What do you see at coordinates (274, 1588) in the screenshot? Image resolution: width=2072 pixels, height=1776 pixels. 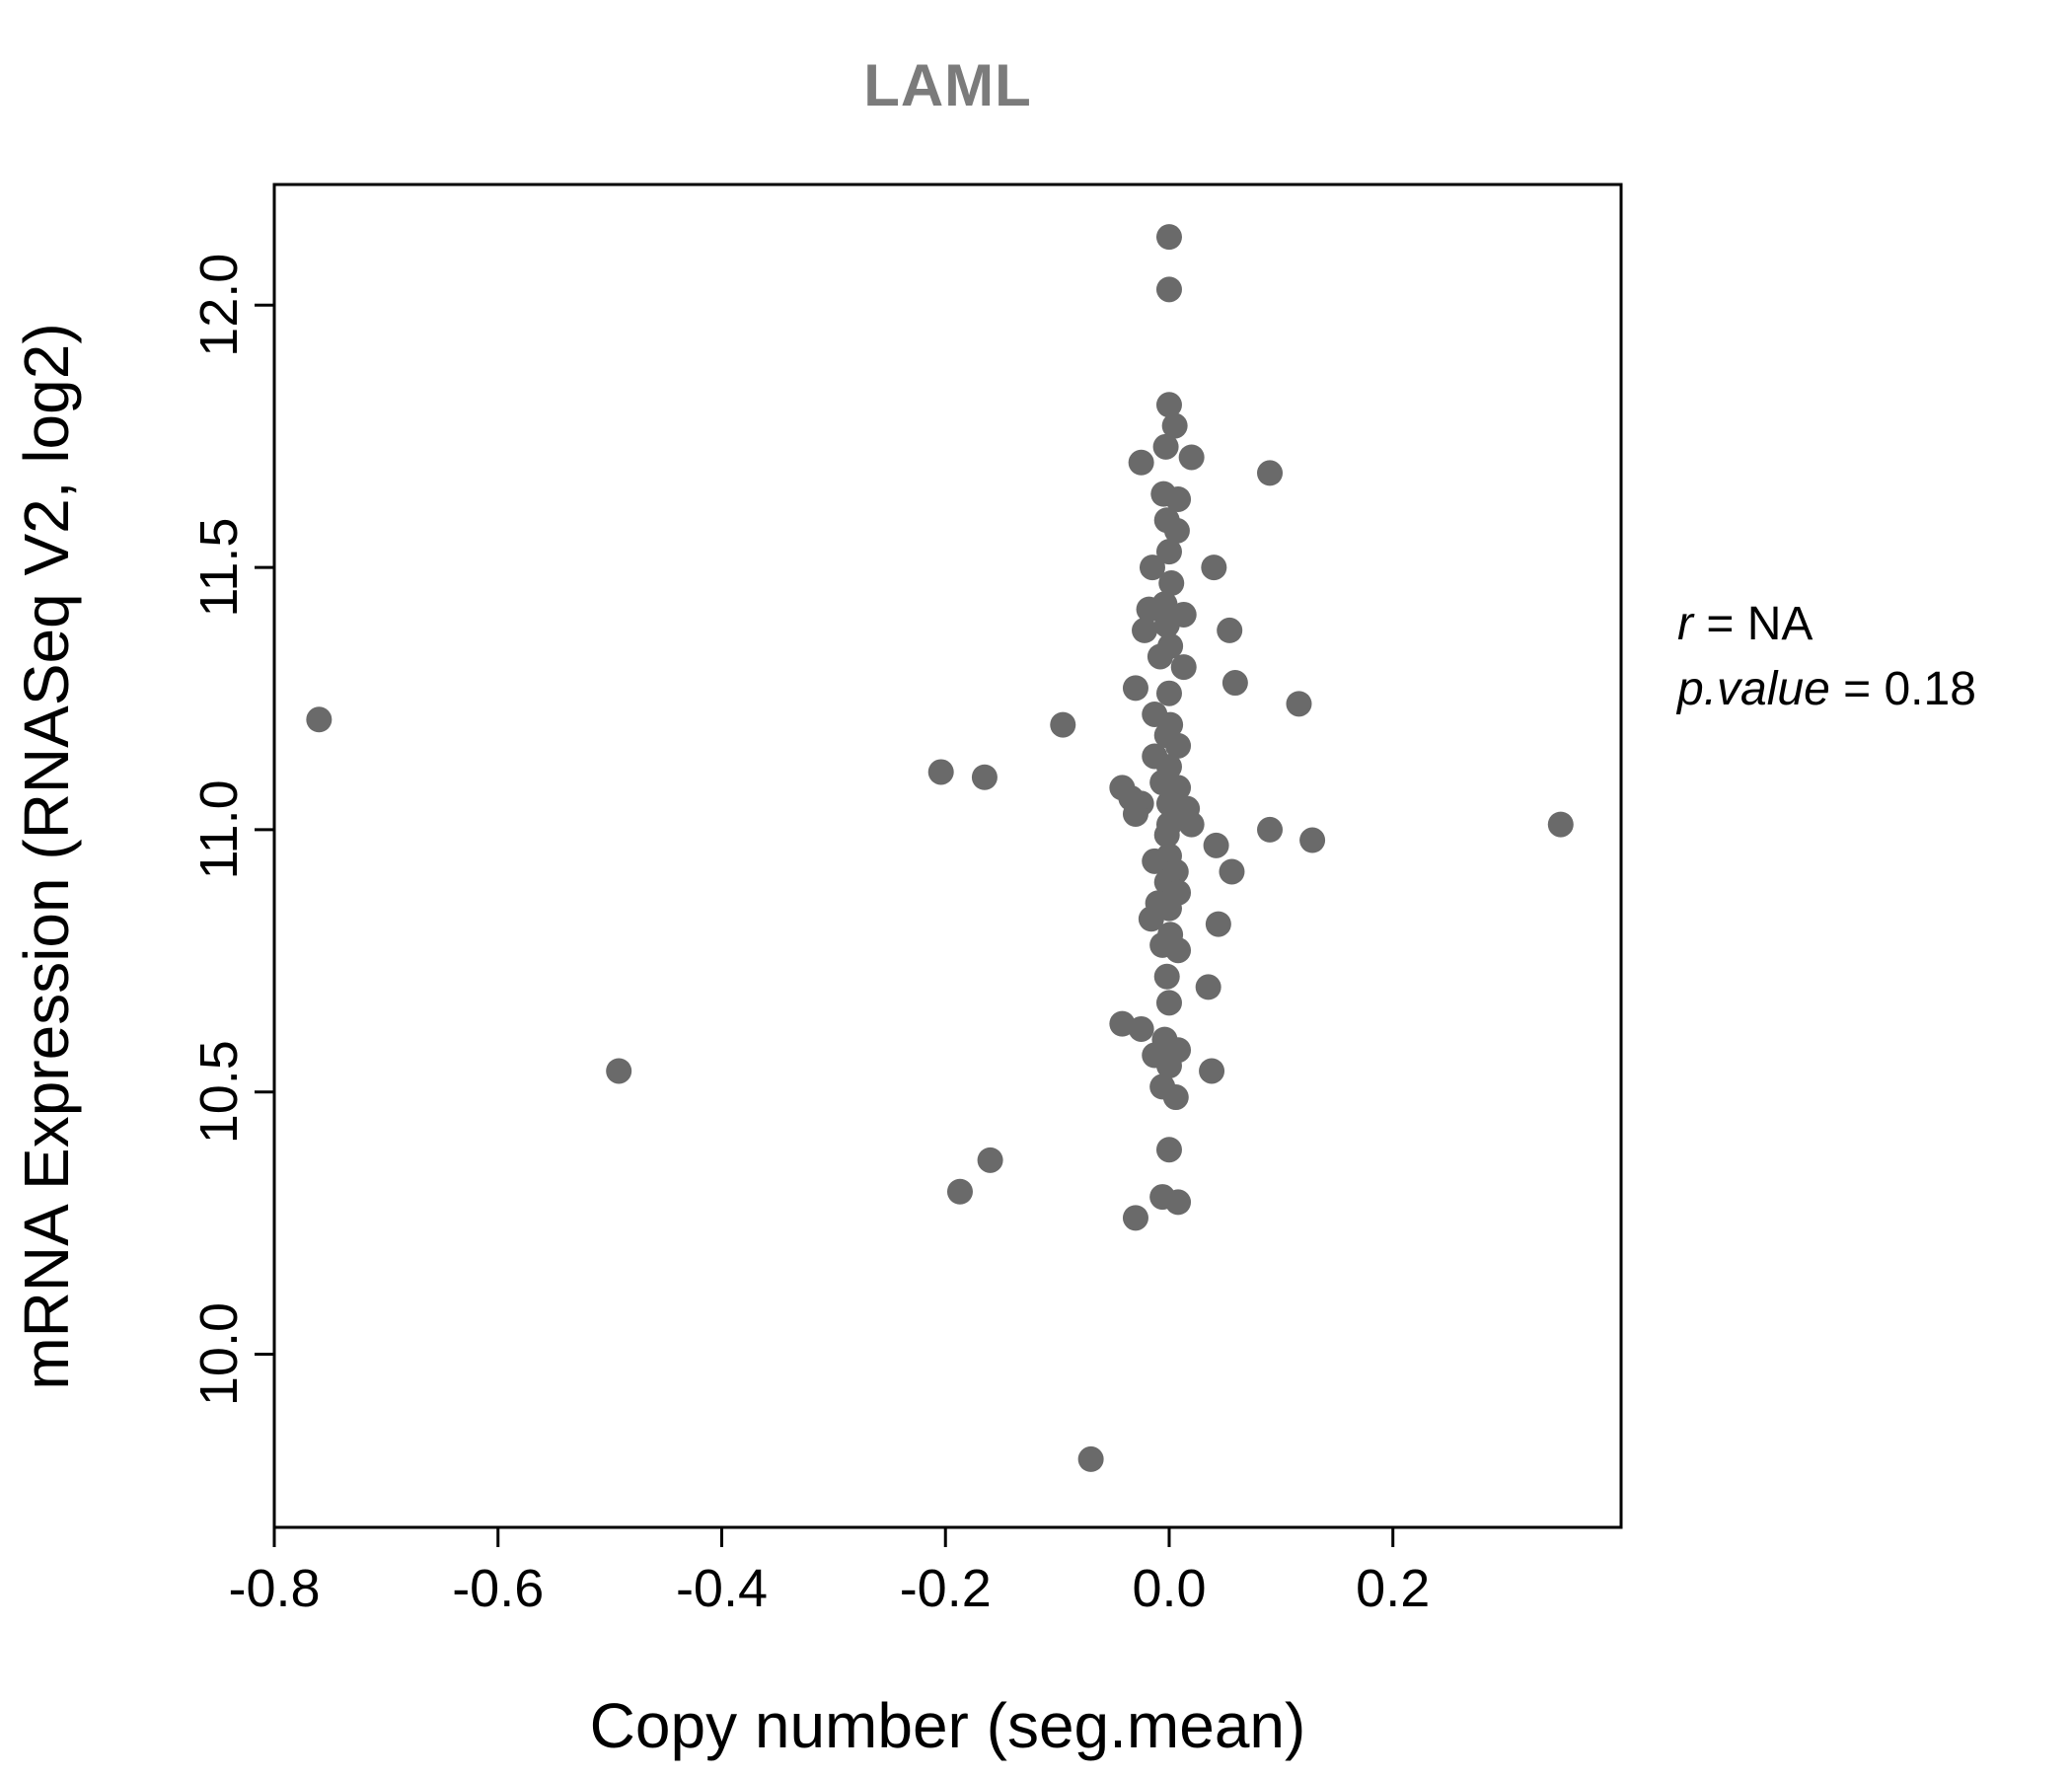 I see `x-tick-label: -0.8` at bounding box center [274, 1588].